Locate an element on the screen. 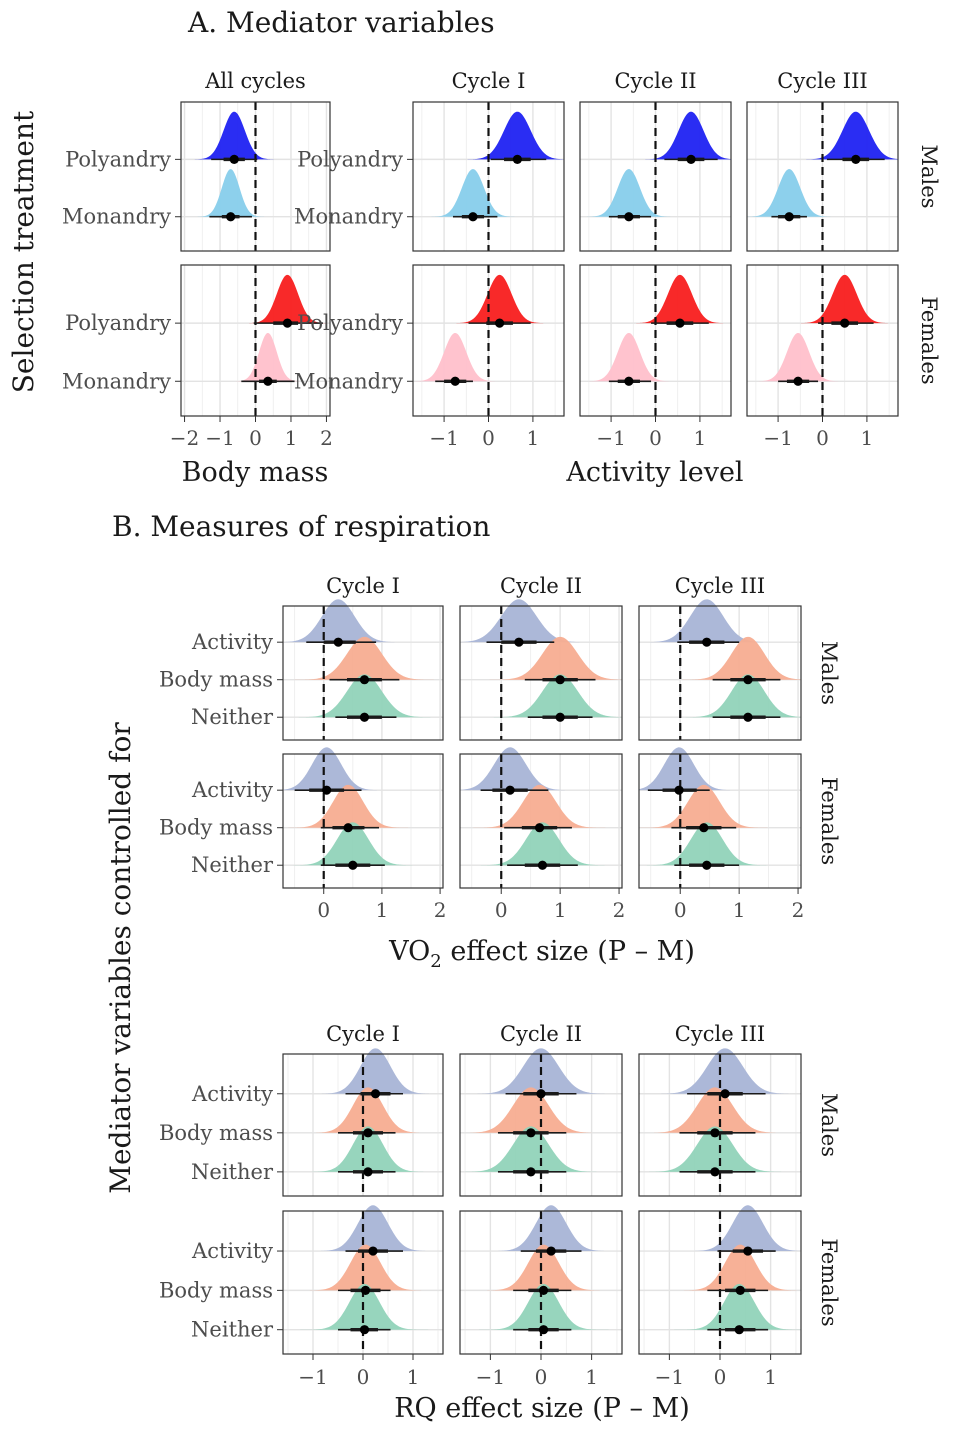 The image size is (960, 1440). x-axis-title-vo2-prefix: VO is located at coordinates (409, 951).